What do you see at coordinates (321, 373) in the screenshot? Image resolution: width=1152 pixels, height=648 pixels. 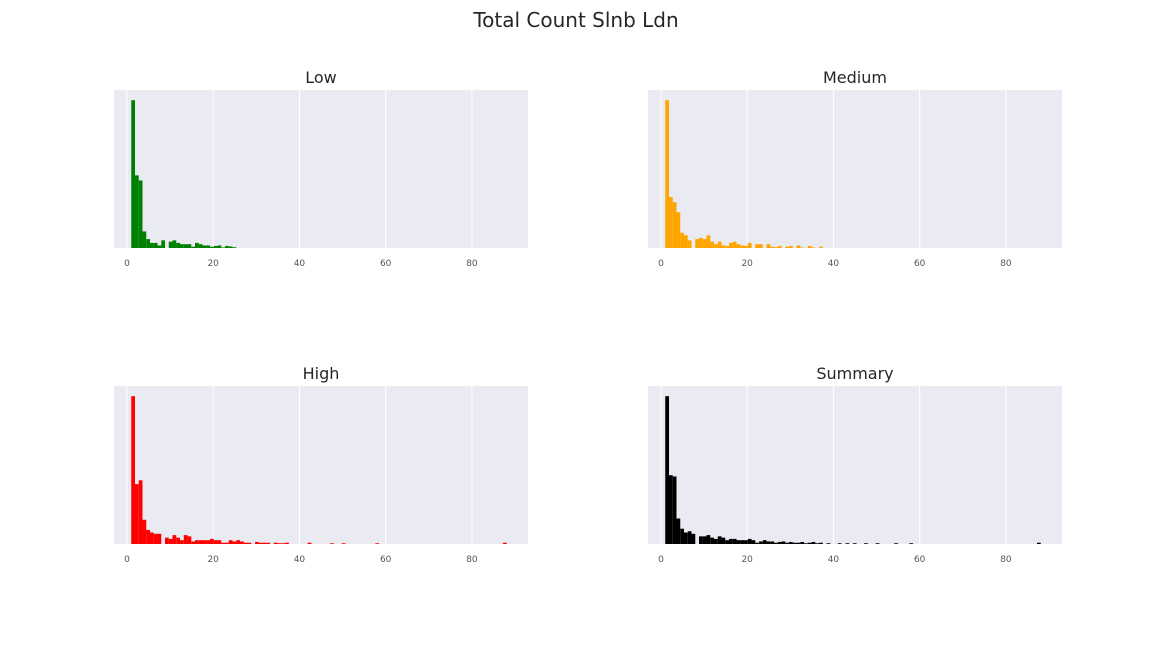 I see `subplot-title-high: High` at bounding box center [321, 373].